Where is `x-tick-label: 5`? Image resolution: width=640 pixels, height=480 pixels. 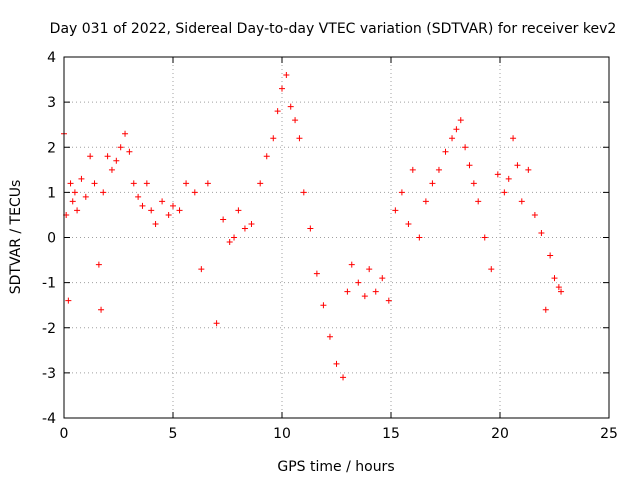
x-tick-label: 5 is located at coordinates (173, 434).